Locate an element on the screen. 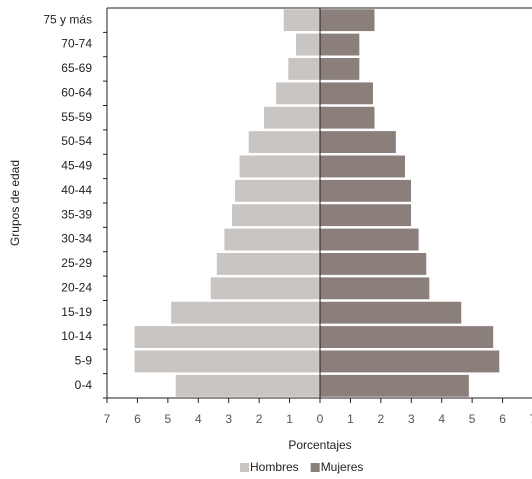 This screenshot has width=532, height=479. x-axis-title: Porcentajes is located at coordinates (319, 445).